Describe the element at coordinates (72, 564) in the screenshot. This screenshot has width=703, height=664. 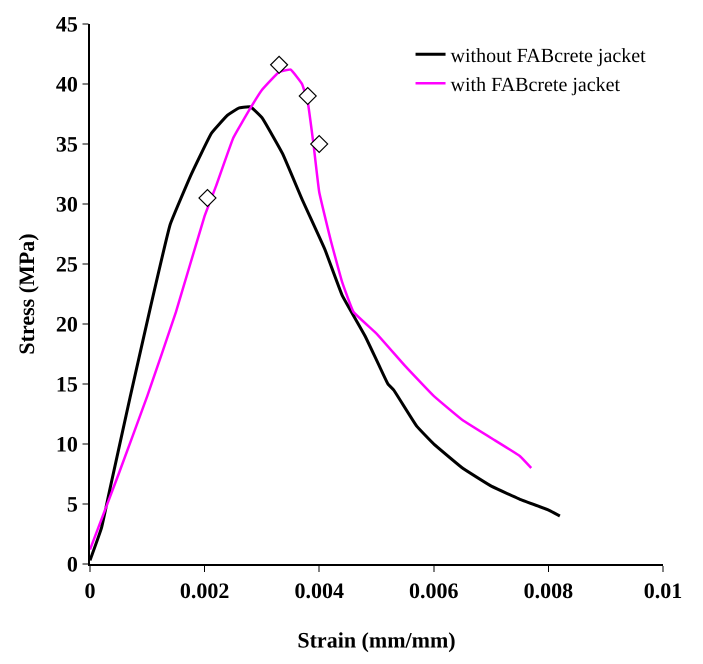
I see `y-tick-label: 0` at that location.